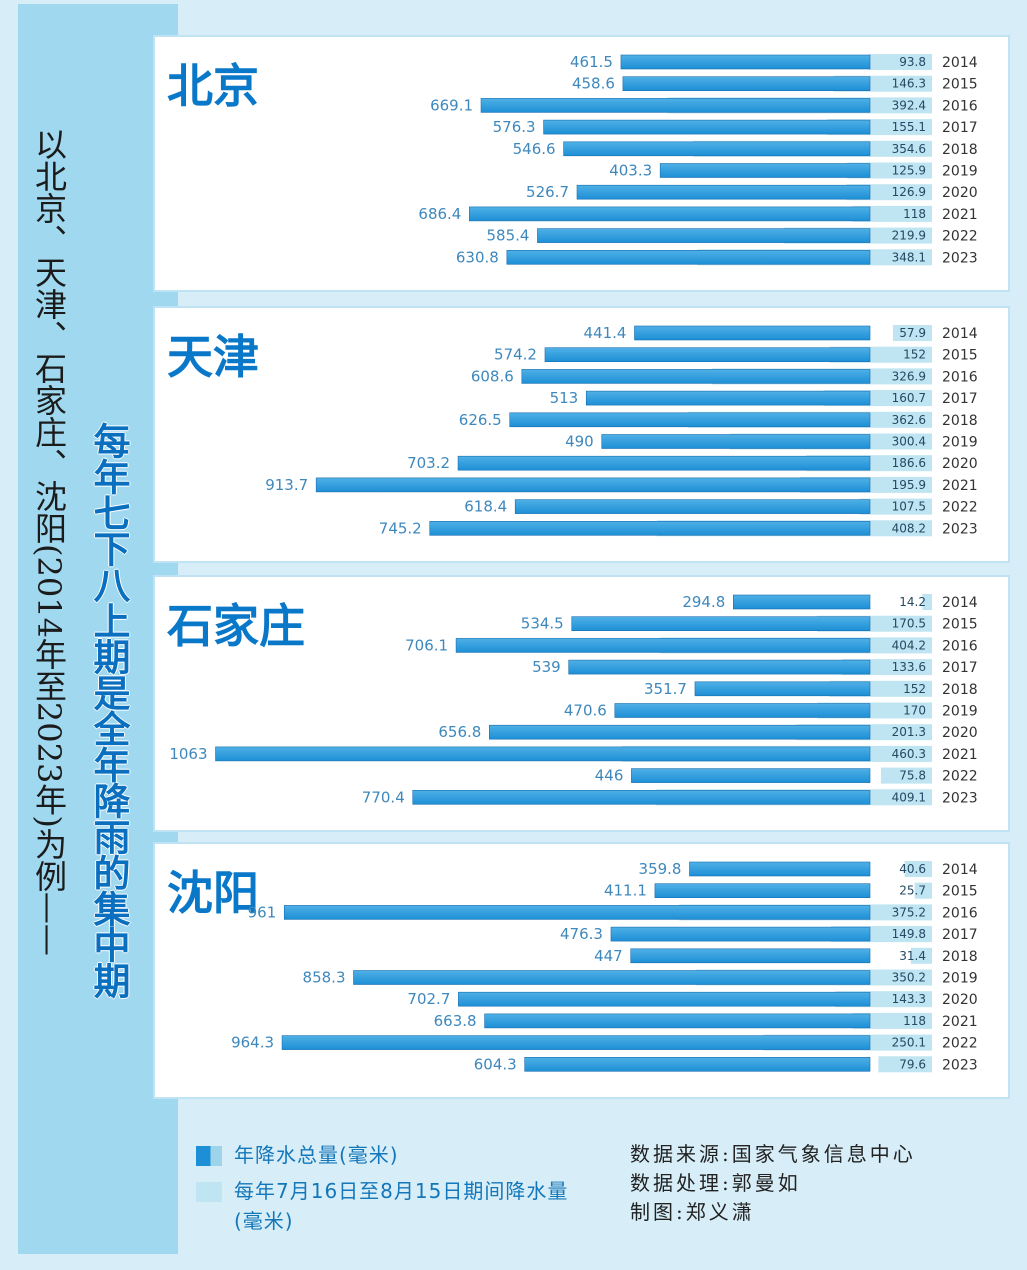  What do you see at coordinates (515, 355) in the screenshot?
I see `total-value-label: 574.2` at bounding box center [515, 355].